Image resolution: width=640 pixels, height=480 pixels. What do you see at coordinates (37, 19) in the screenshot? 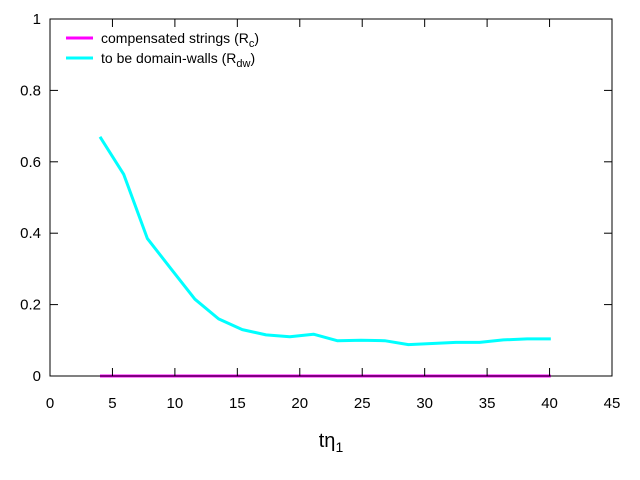
I see `y-tick-label: 1` at bounding box center [37, 19].